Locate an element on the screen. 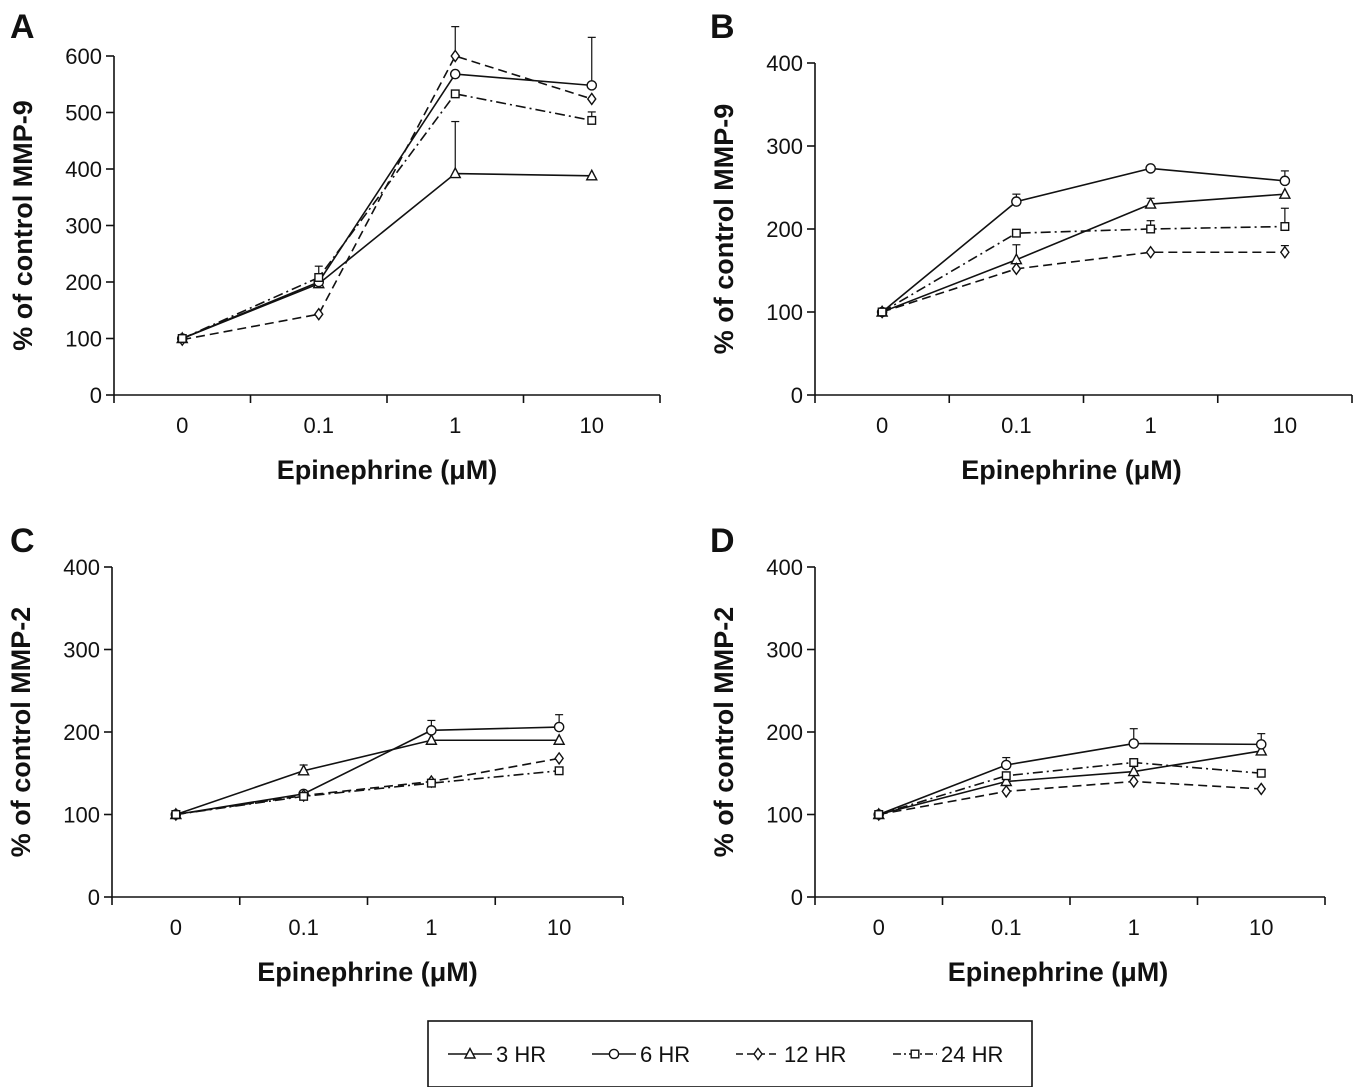  y-axis-title: % of control MMP-9 is located at coordinates (23, 225).